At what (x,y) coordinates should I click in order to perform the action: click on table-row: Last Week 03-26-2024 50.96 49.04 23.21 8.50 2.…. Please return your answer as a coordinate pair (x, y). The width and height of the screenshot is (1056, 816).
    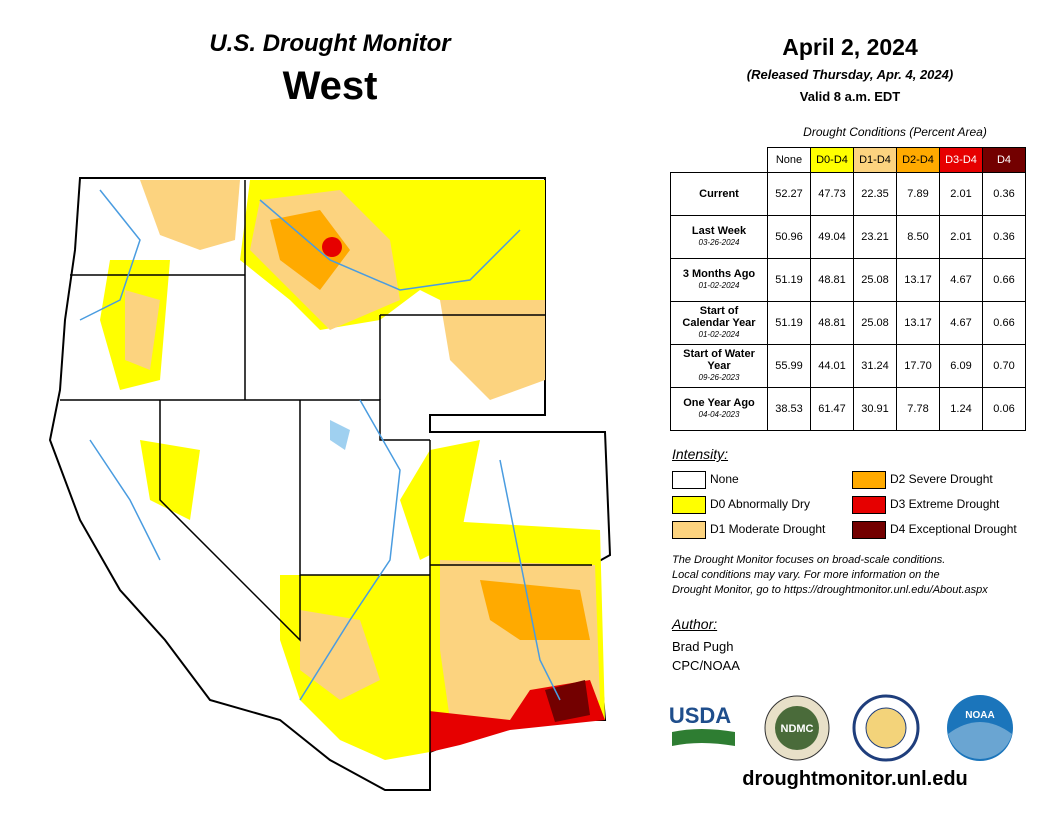
    Looking at the image, I should click on (848, 237).